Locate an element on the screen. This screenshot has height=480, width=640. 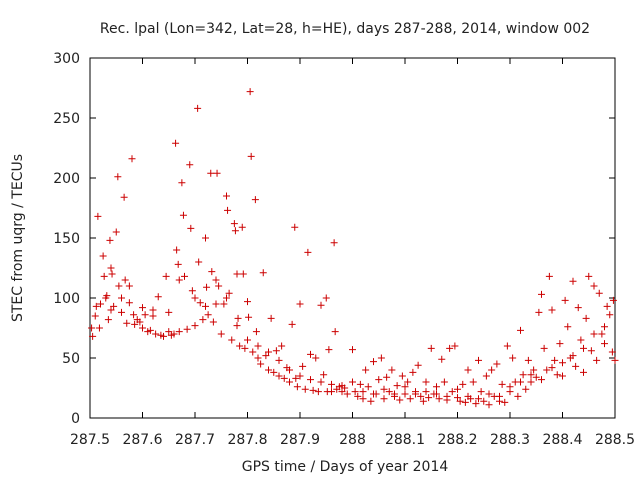
y-axis-label: STEC from uqrg / TECUs is located at coordinates (18, 238).